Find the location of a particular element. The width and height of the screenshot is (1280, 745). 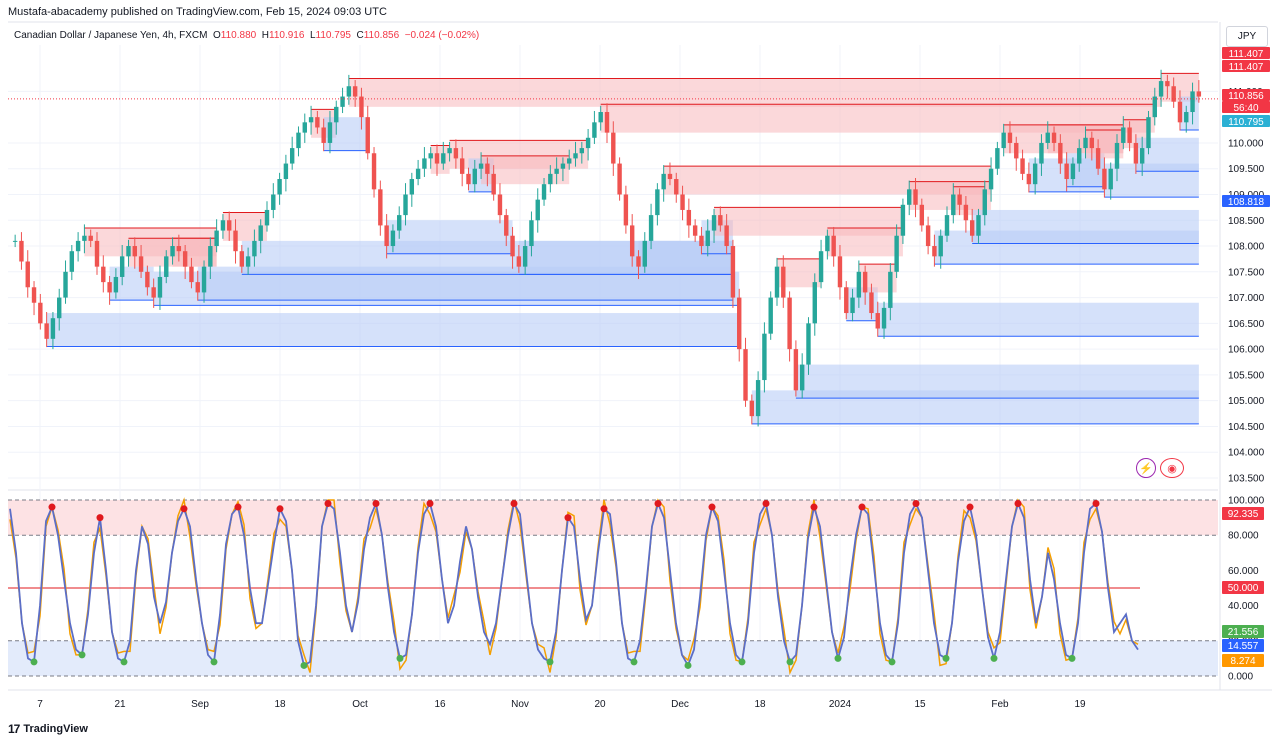

low-value: 110.795 is located at coordinates (333, 35).